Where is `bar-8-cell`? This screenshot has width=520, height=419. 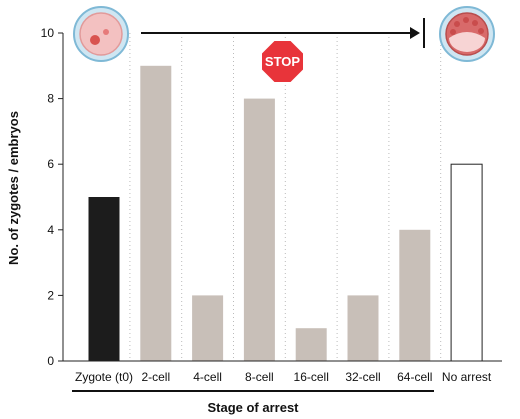
bar-8-cell is located at coordinates (259, 229).